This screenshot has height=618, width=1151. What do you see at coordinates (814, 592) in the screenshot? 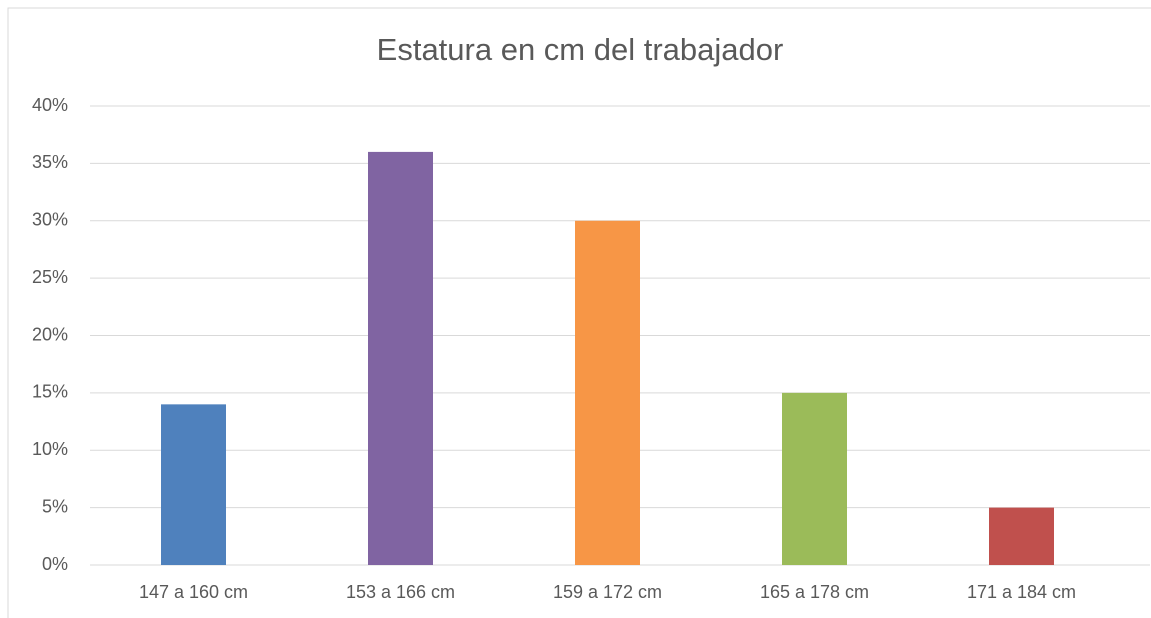
I see `x-tick-label: 165 a 178 cm` at bounding box center [814, 592].